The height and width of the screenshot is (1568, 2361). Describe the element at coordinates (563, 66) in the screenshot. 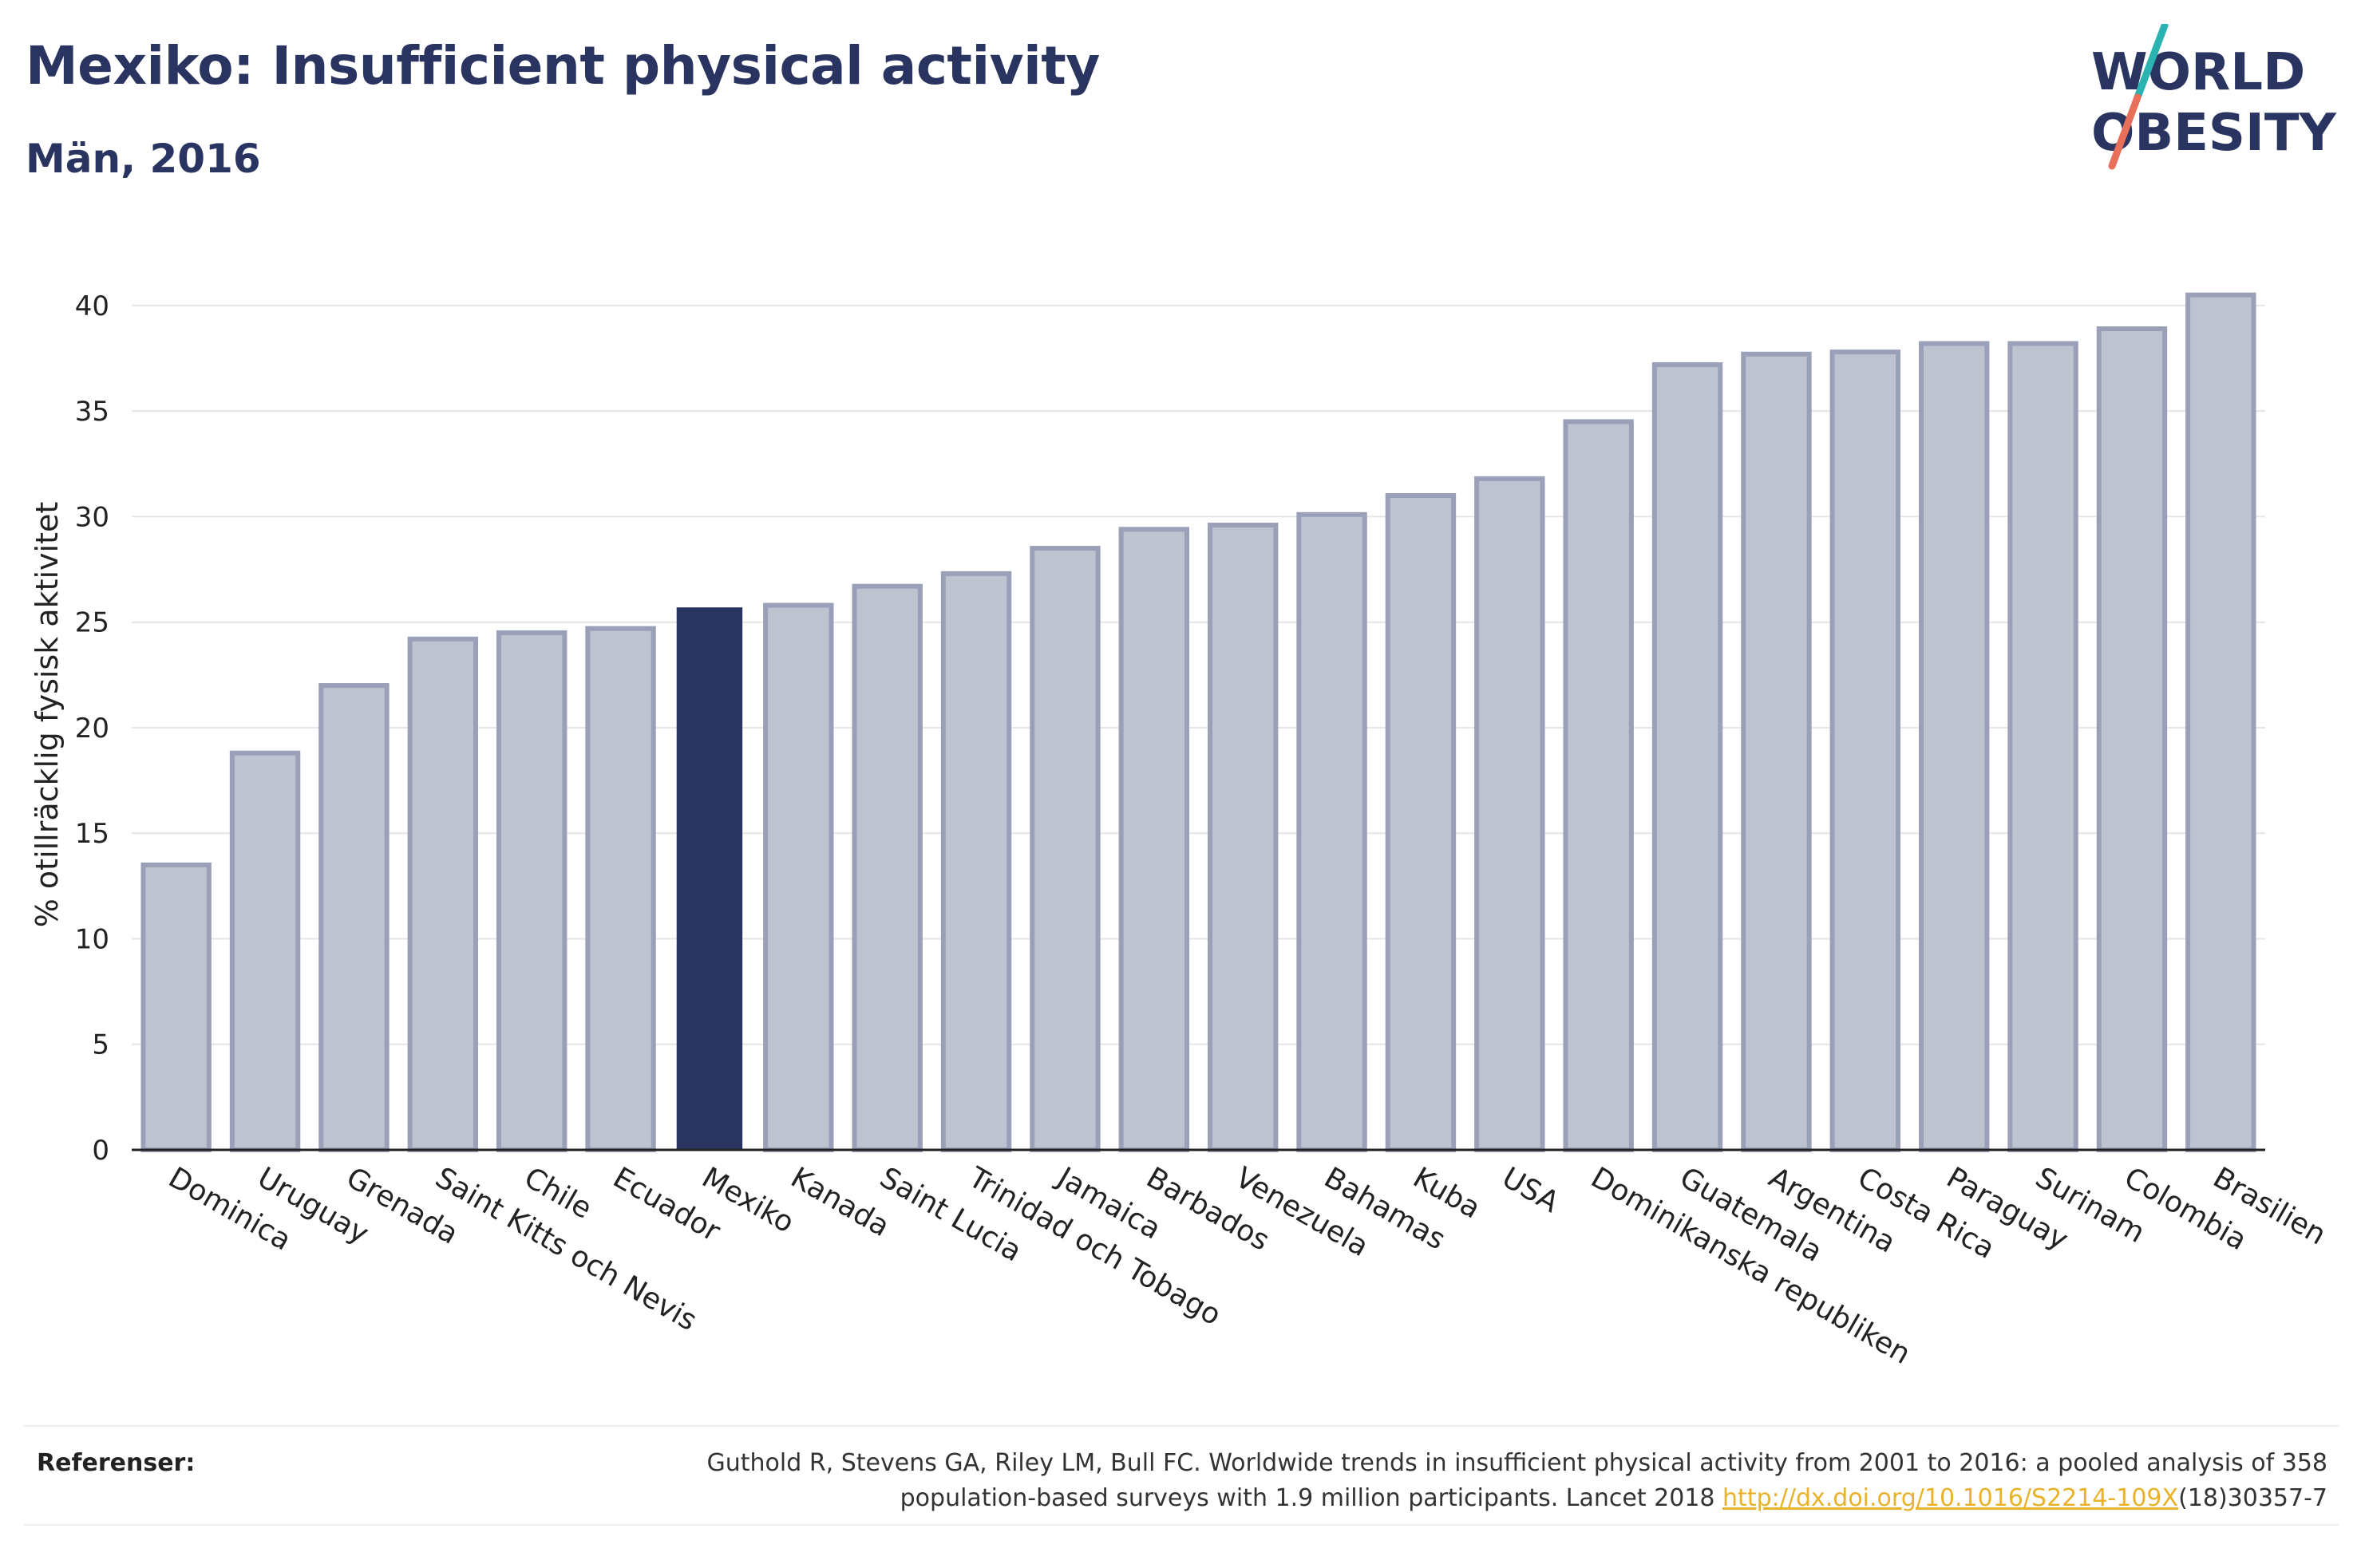

I see `chart-title: Mexiko: Insufficient physical activity` at that location.